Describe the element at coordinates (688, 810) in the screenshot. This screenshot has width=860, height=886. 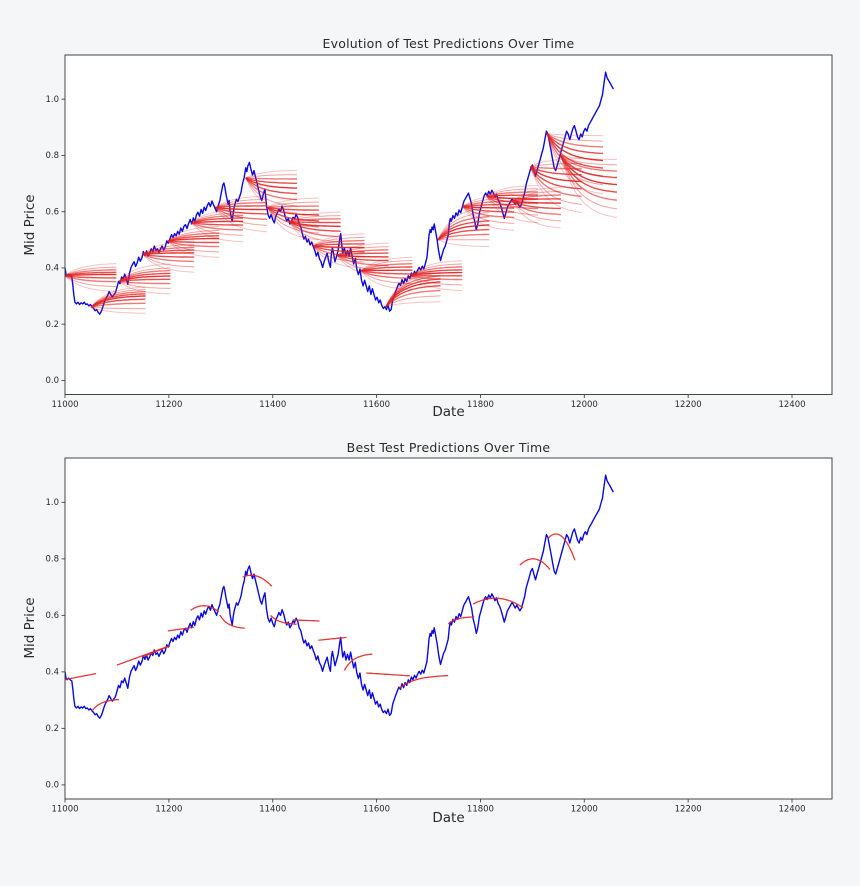
I see `x-tick-label: 12200` at that location.